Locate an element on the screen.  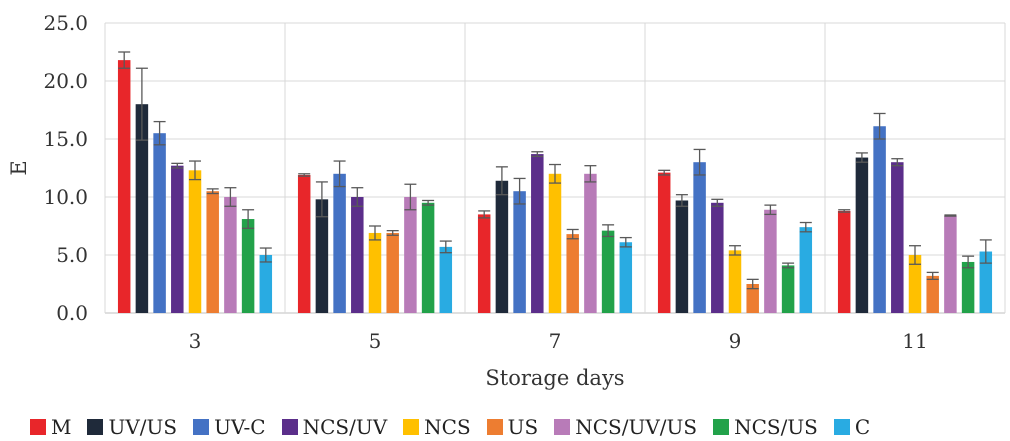
y-tick-labels: 0.0 5.0 10.0 15.0 20.0 25.0 is located at coordinates (65, 168).